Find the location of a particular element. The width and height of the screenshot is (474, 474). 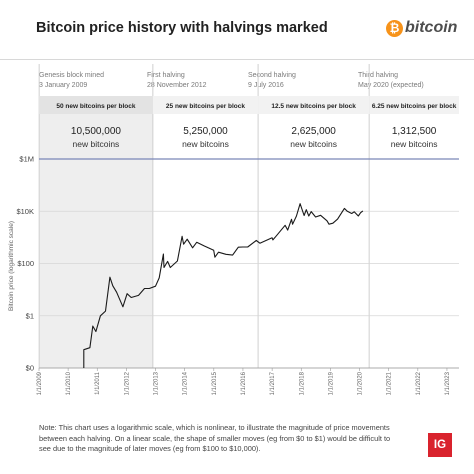

era-reward: 50 new bitcoins per block is located at coordinates (95, 106).